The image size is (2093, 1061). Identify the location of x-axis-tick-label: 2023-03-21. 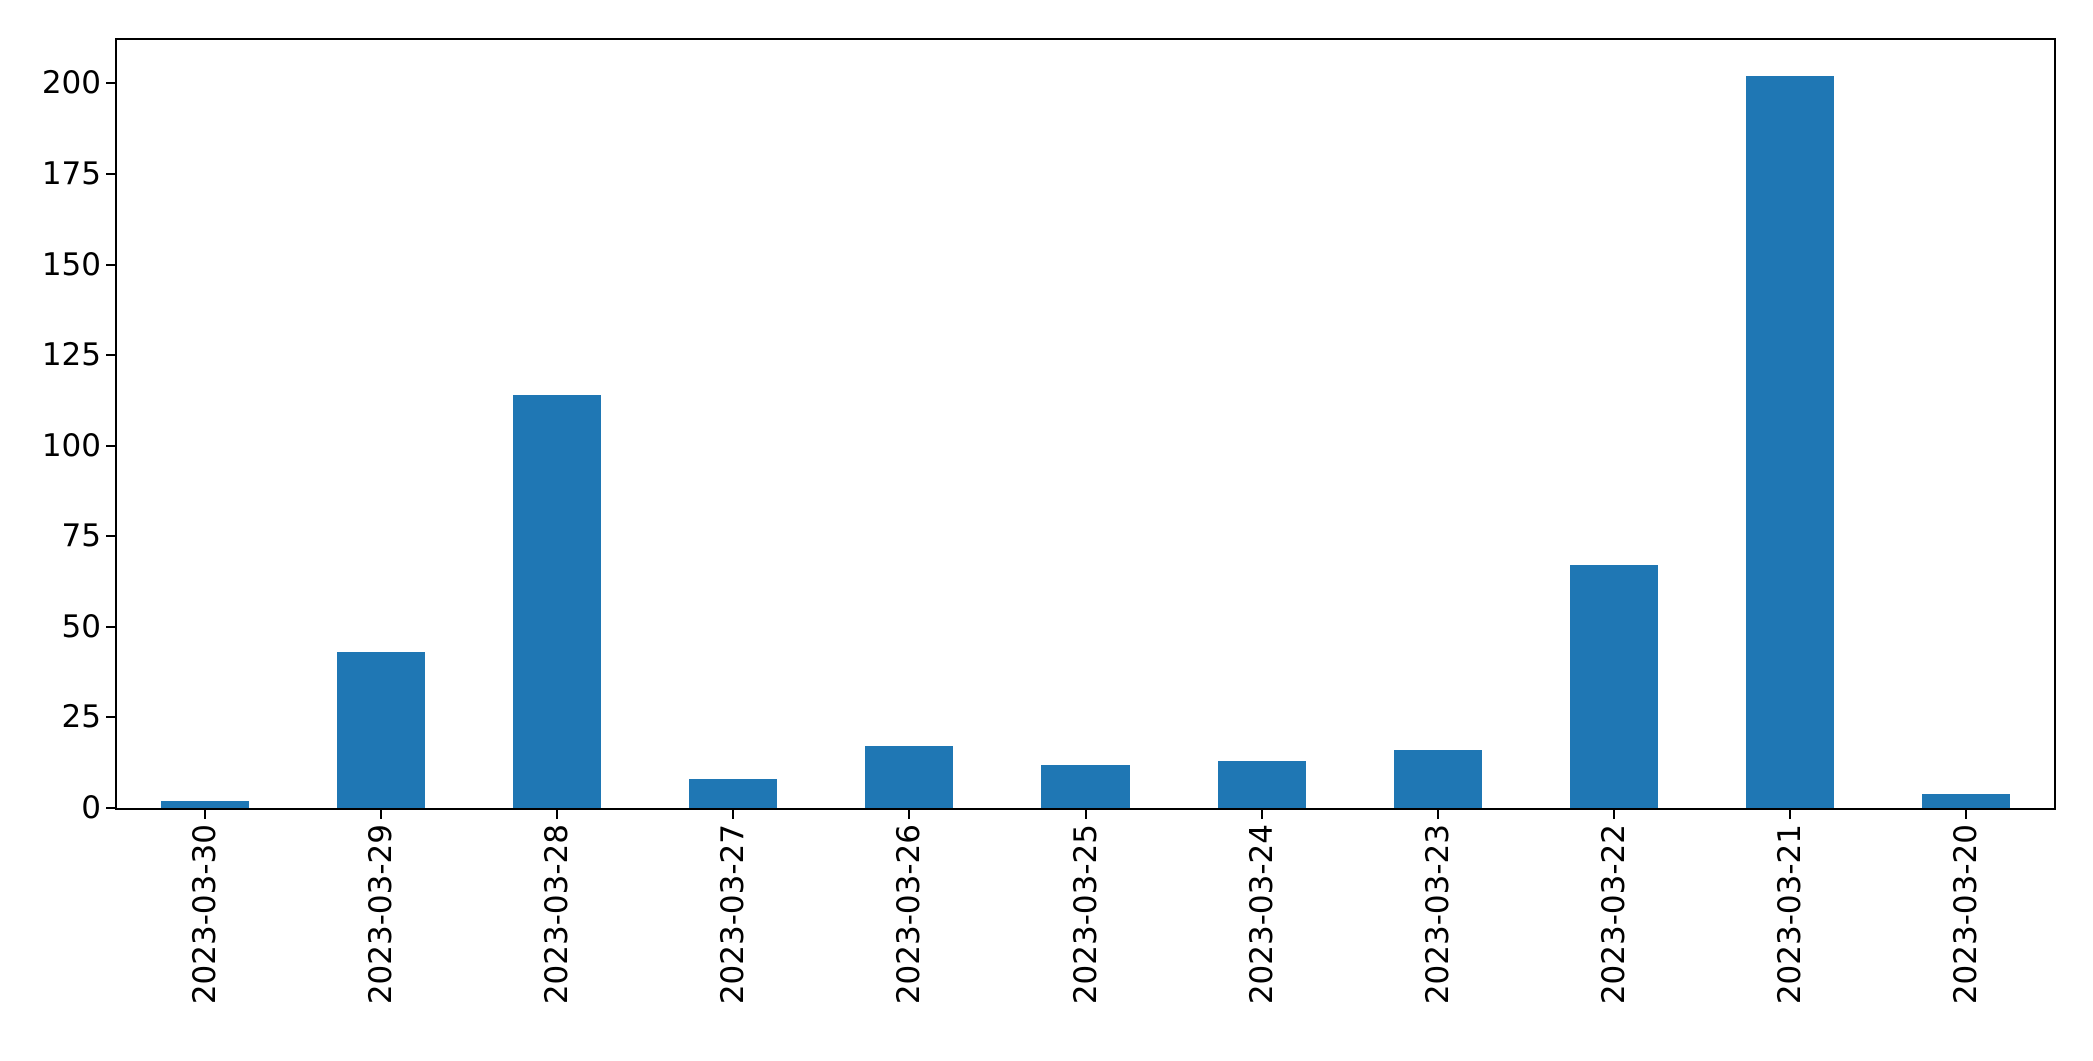
(1789, 914).